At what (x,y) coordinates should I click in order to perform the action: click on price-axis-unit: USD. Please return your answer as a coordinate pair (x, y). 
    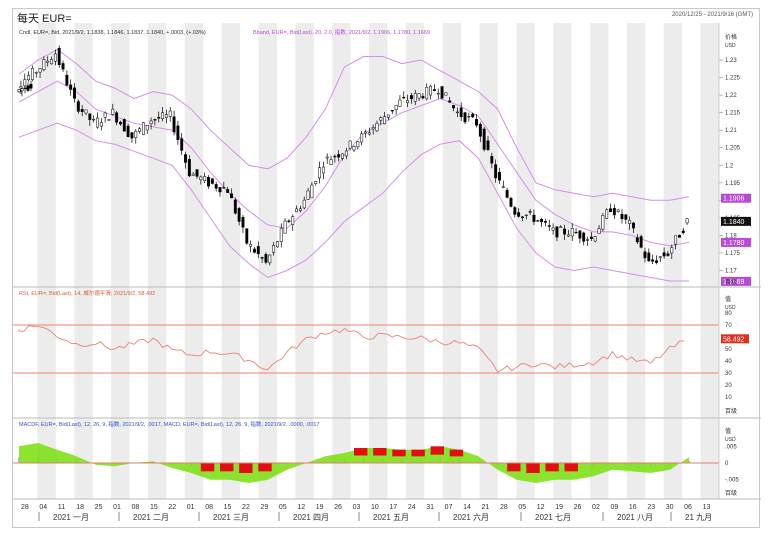
    Looking at the image, I should click on (730, 46).